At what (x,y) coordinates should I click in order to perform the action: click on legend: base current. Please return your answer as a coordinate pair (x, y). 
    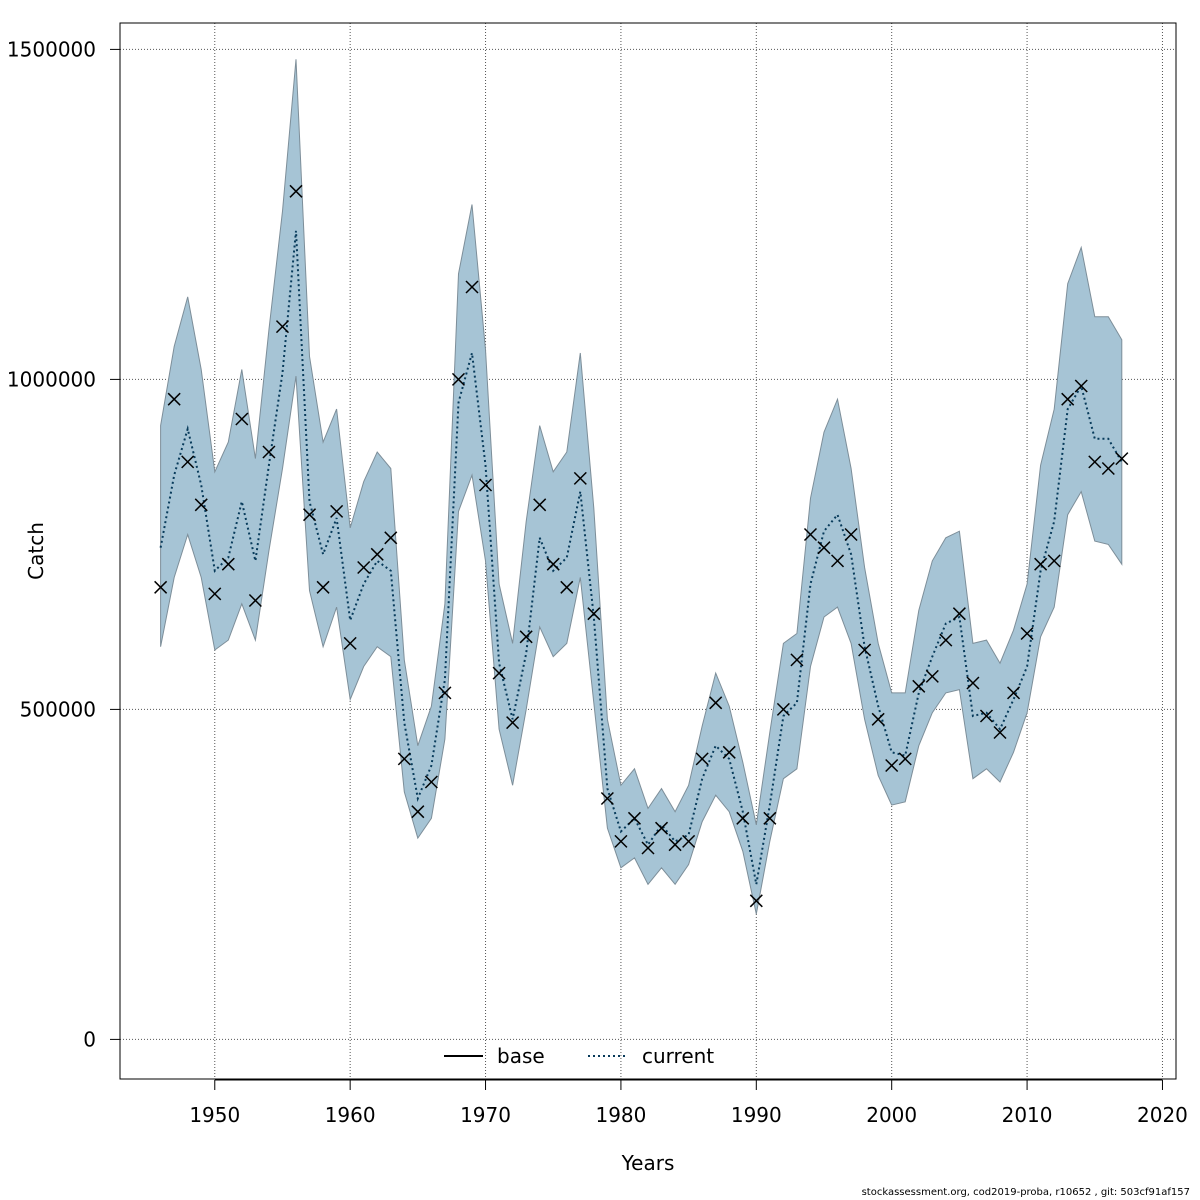
    Looking at the image, I should click on (579, 1056).